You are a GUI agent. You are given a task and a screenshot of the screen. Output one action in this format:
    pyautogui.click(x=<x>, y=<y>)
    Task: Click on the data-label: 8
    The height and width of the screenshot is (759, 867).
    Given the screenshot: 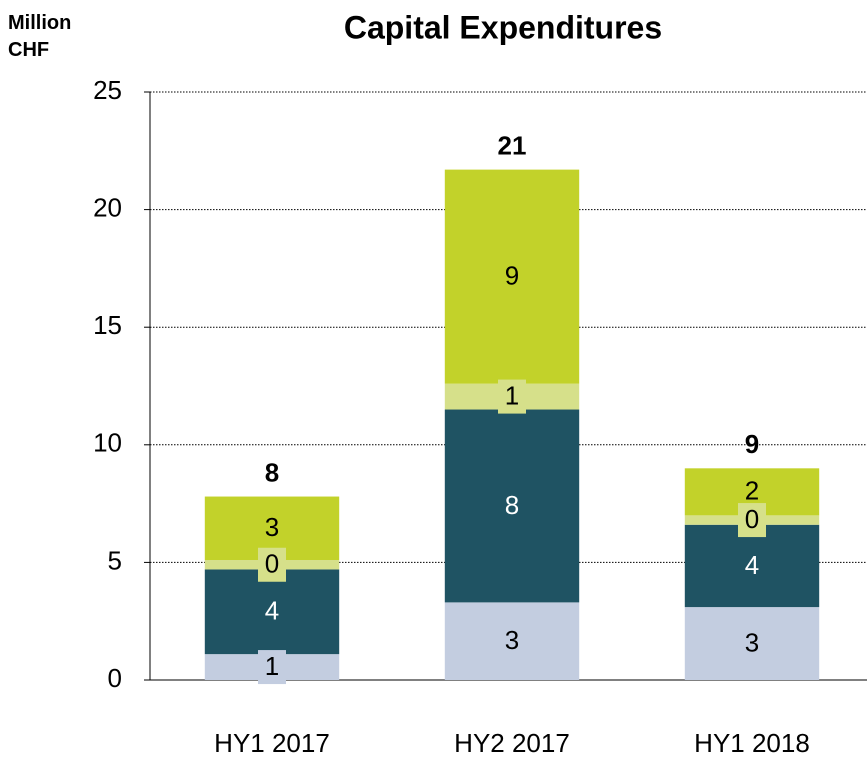 What is the action you would take?
    pyautogui.click(x=512, y=505)
    